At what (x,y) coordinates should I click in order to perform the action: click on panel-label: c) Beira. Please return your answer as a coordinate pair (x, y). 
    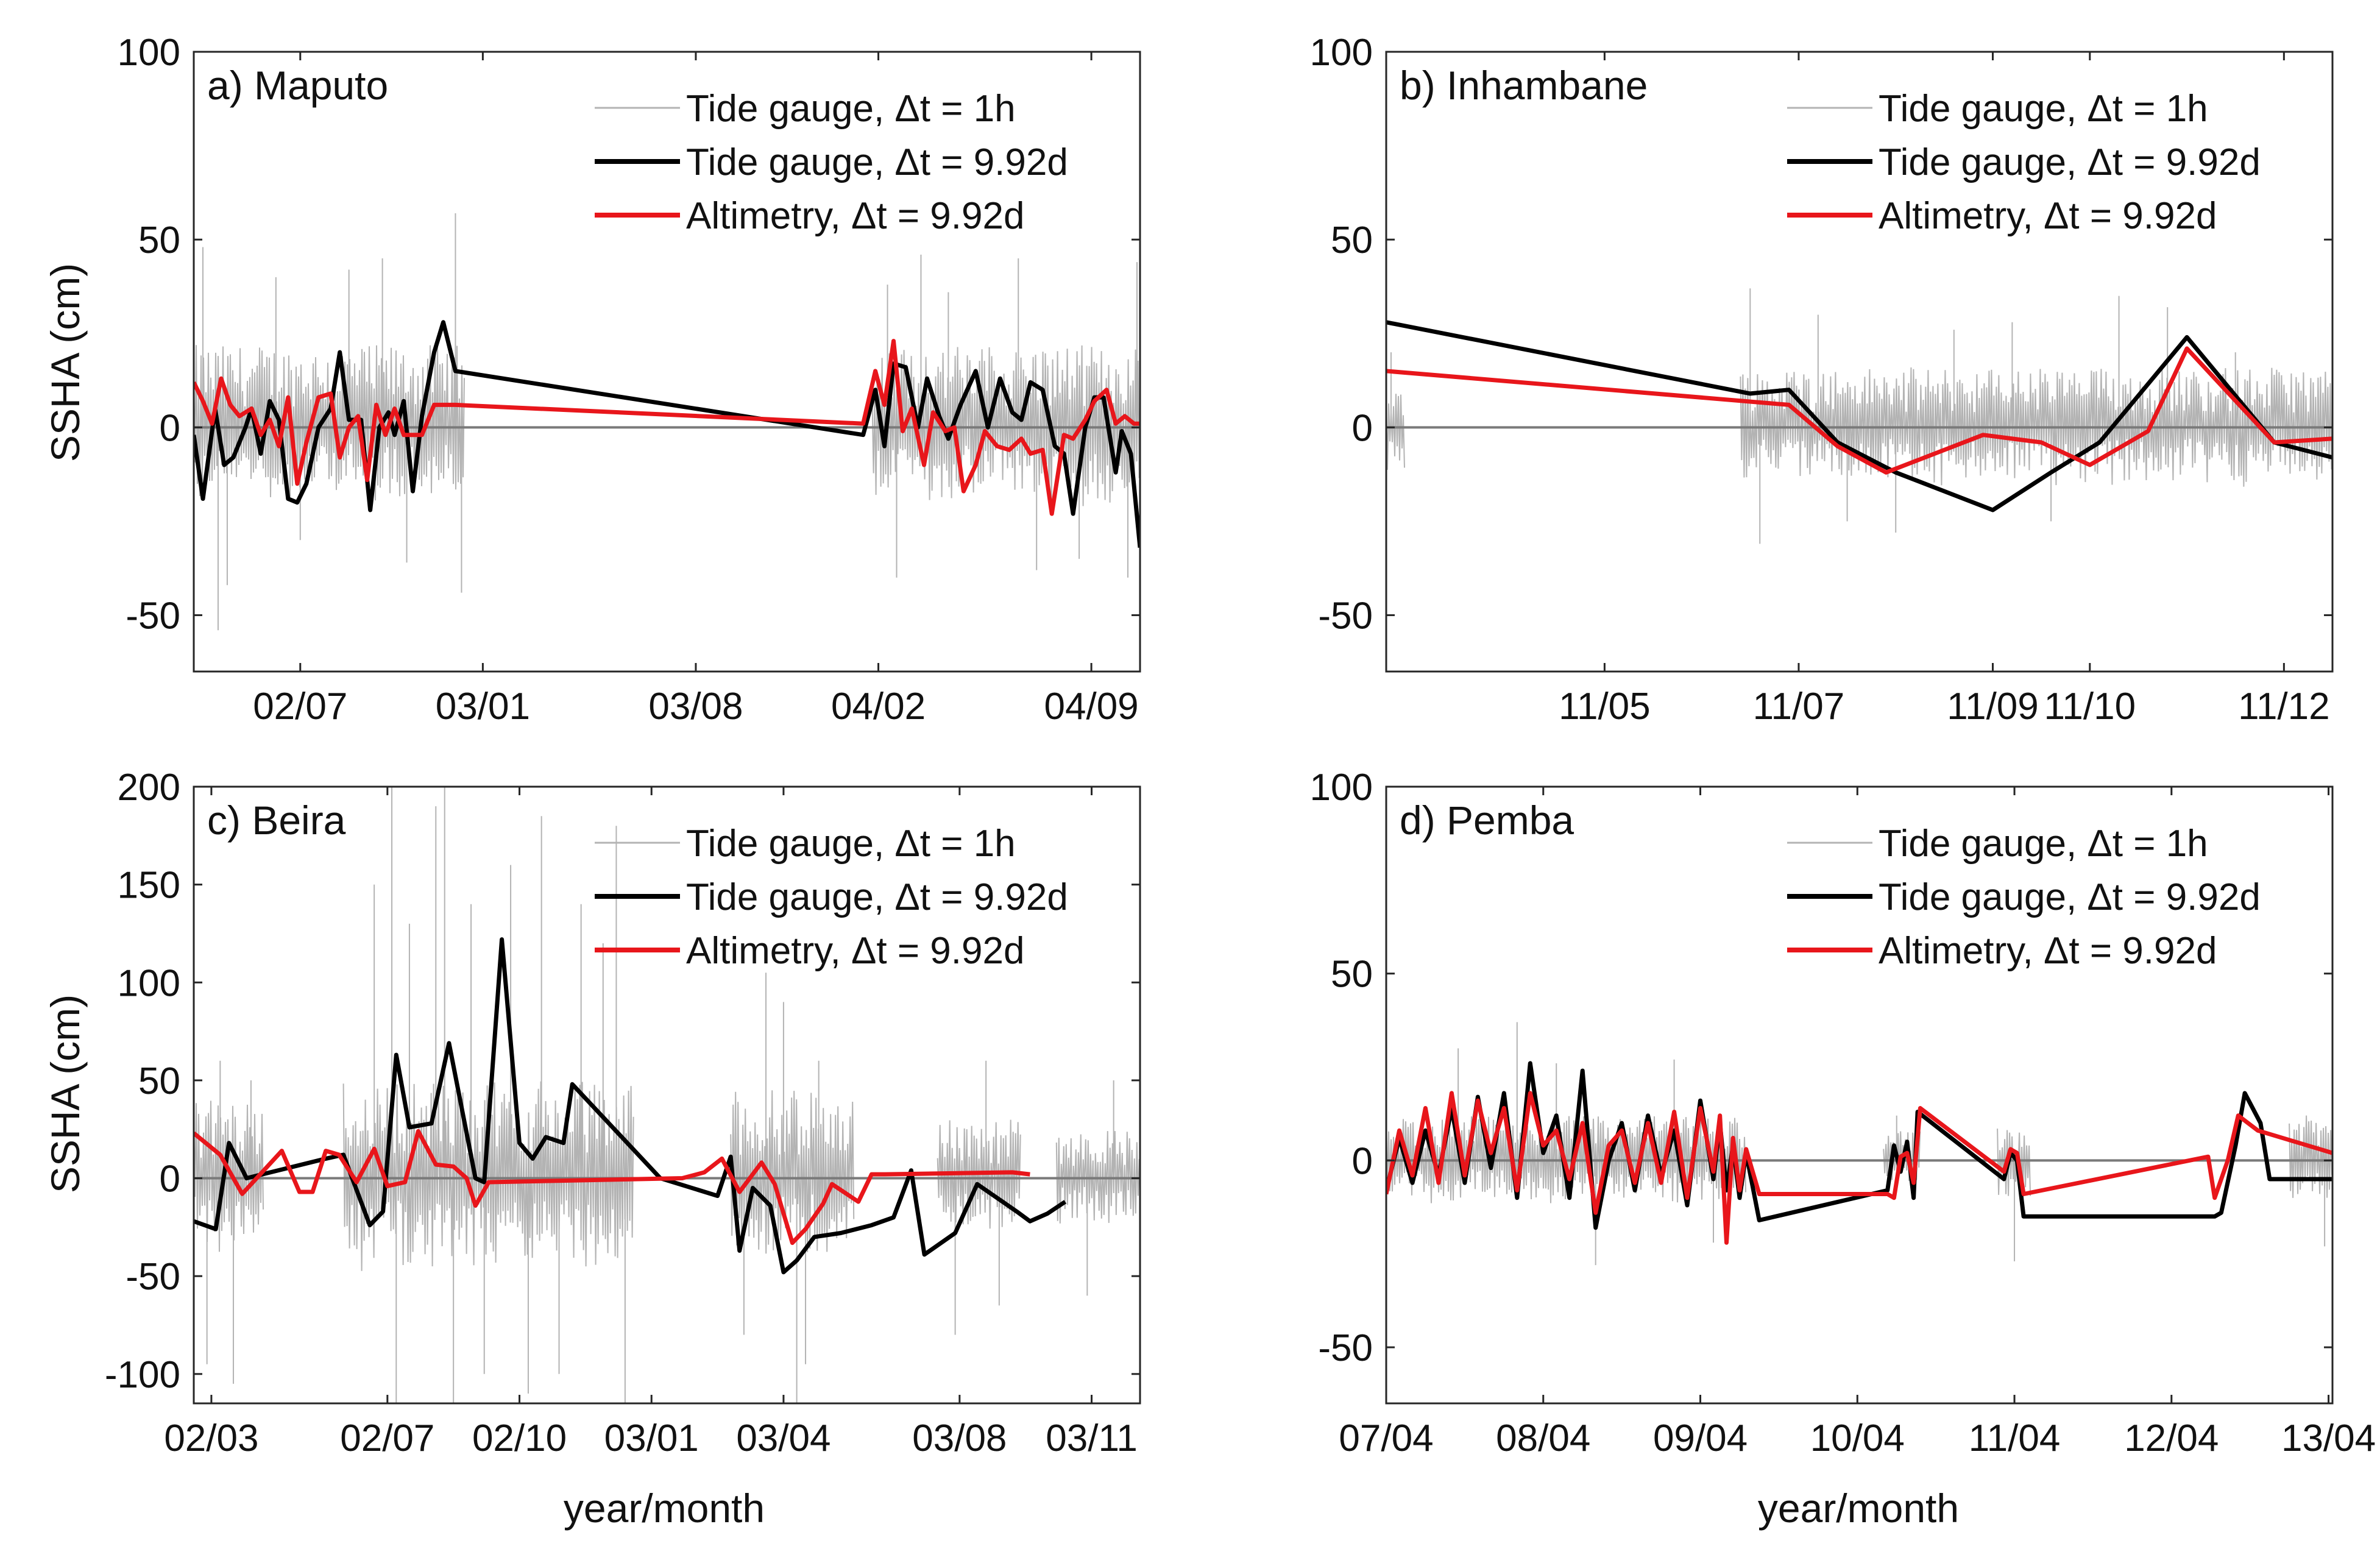
    Looking at the image, I should click on (276, 820).